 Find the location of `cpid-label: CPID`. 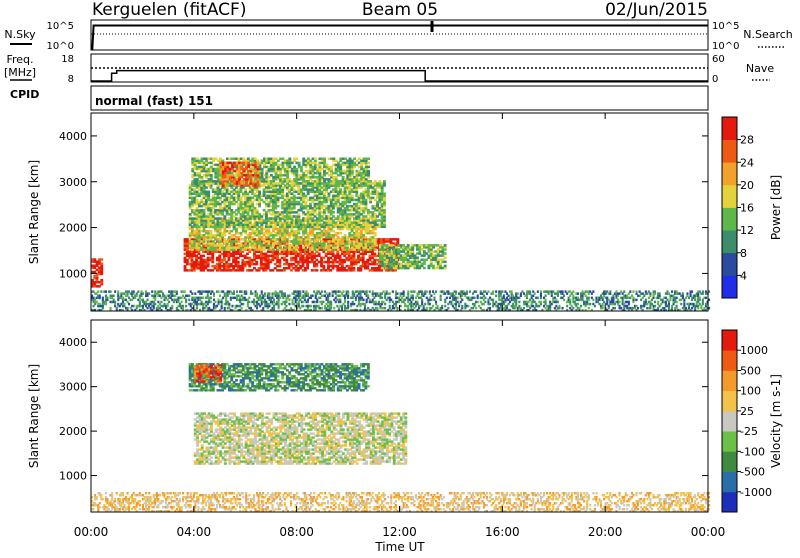

cpid-label: CPID is located at coordinates (24, 94).